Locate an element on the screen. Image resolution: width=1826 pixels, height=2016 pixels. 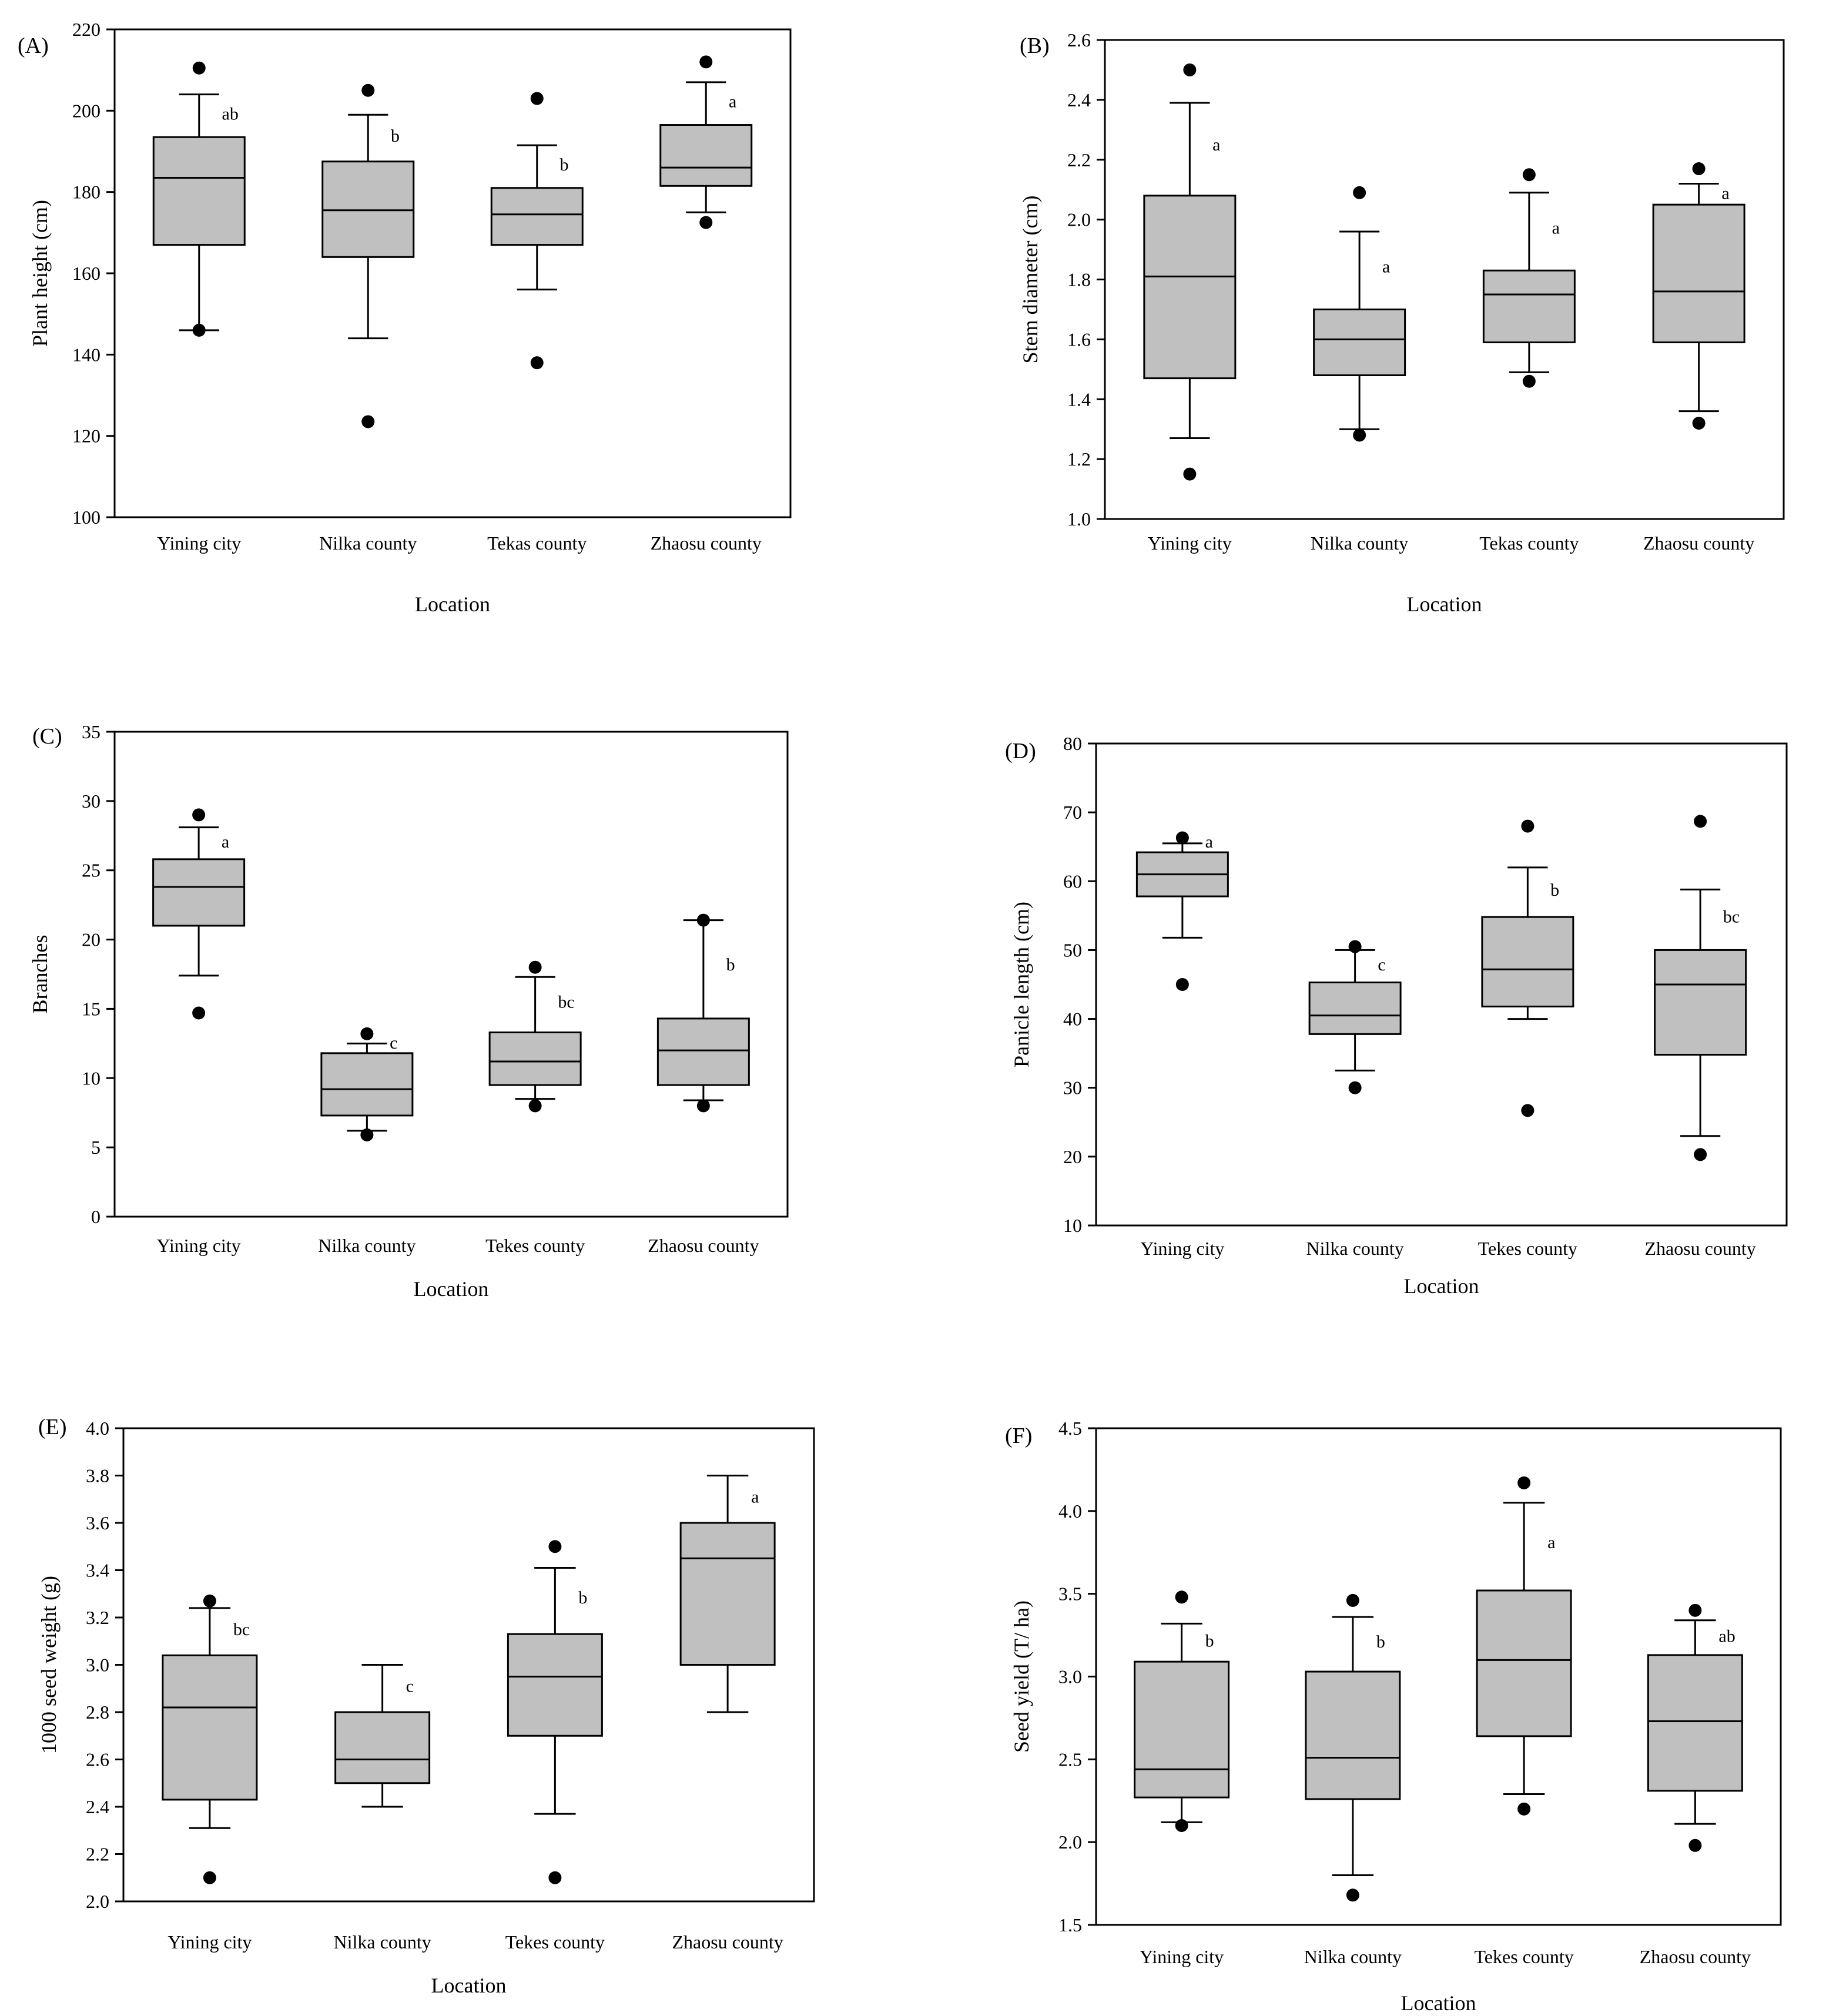
y-tick-label: 3.0 is located at coordinates (97, 1665).